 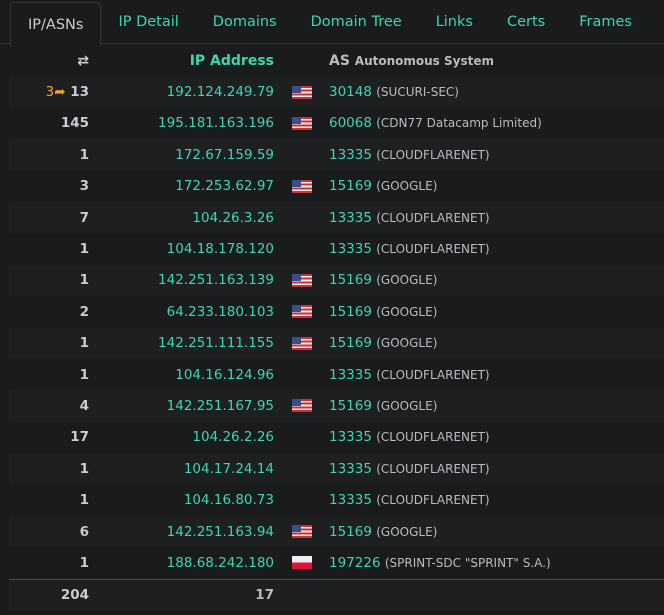 I want to click on tab-domains: Domains, so click(x=244, y=22).